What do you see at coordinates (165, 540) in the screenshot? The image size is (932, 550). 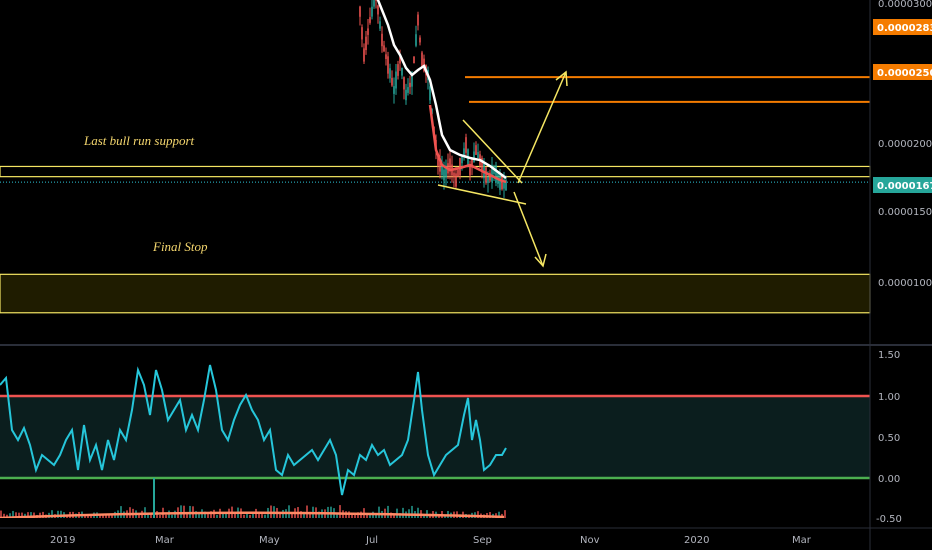 I see `time-label-mar: Mar` at bounding box center [165, 540].